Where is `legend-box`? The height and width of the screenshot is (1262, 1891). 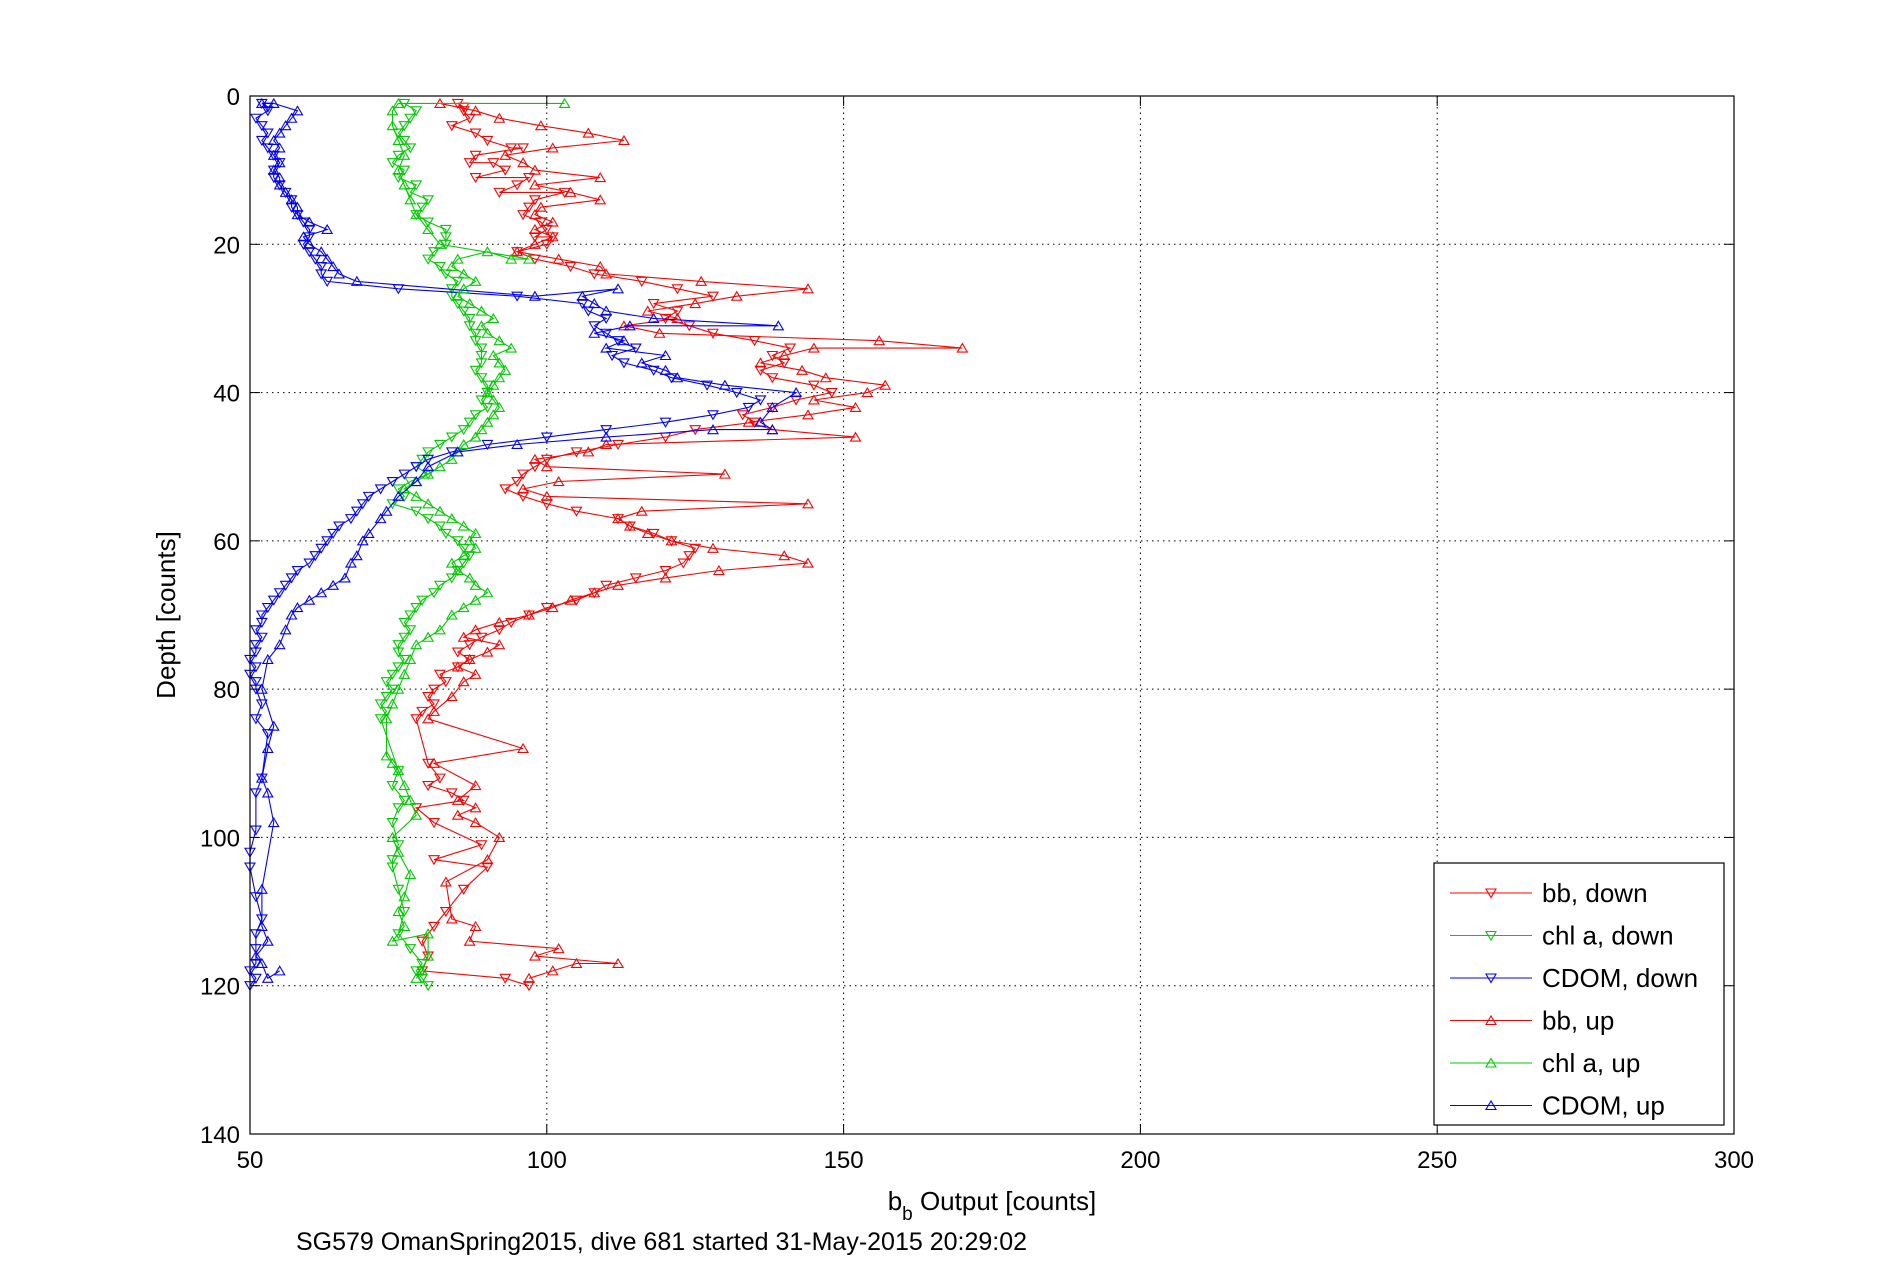 legend-box is located at coordinates (1579, 994).